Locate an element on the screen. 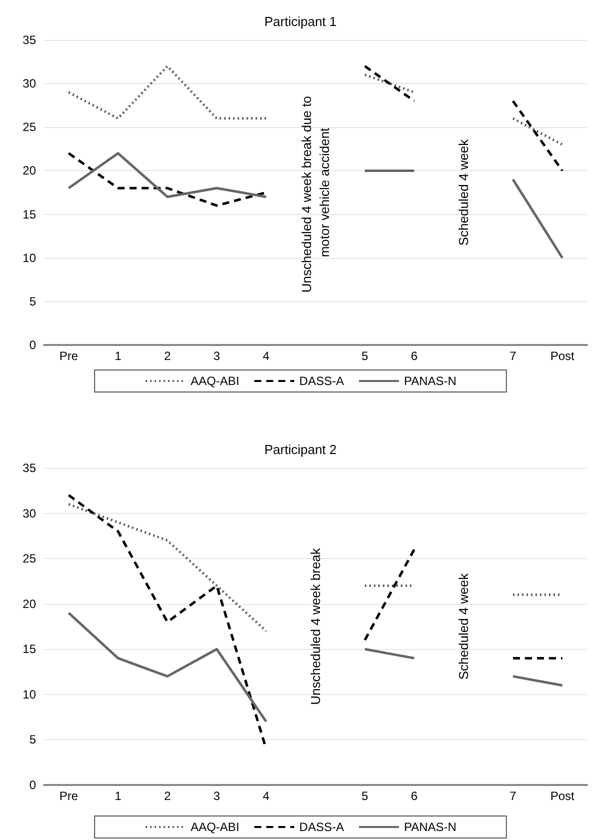 This screenshot has width=601, height=840. chart-title: Participant 1 is located at coordinates (300, 21).